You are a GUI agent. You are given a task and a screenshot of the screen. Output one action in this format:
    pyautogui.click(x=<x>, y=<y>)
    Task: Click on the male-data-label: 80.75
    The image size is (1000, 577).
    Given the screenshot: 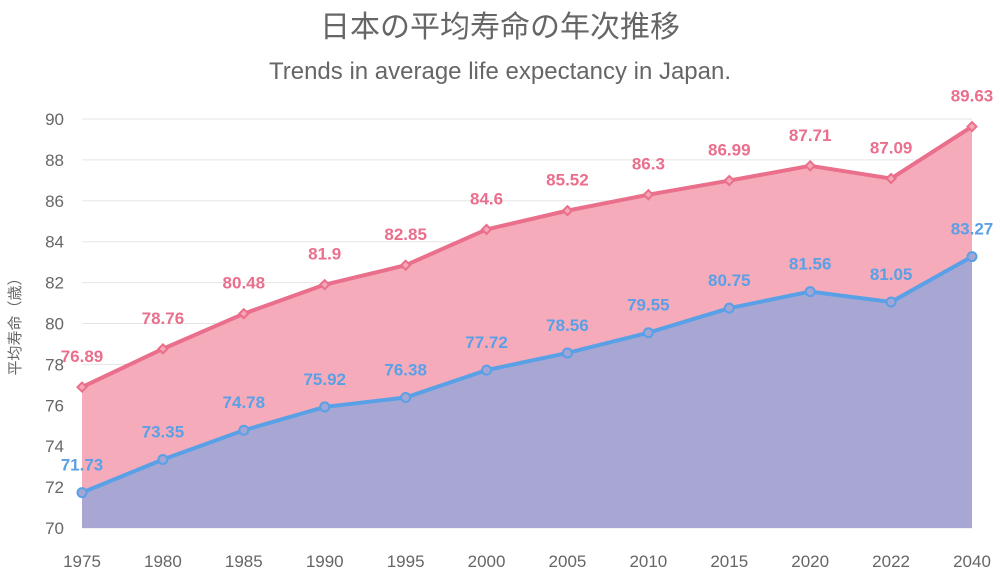 What is the action you would take?
    pyautogui.click(x=729, y=280)
    